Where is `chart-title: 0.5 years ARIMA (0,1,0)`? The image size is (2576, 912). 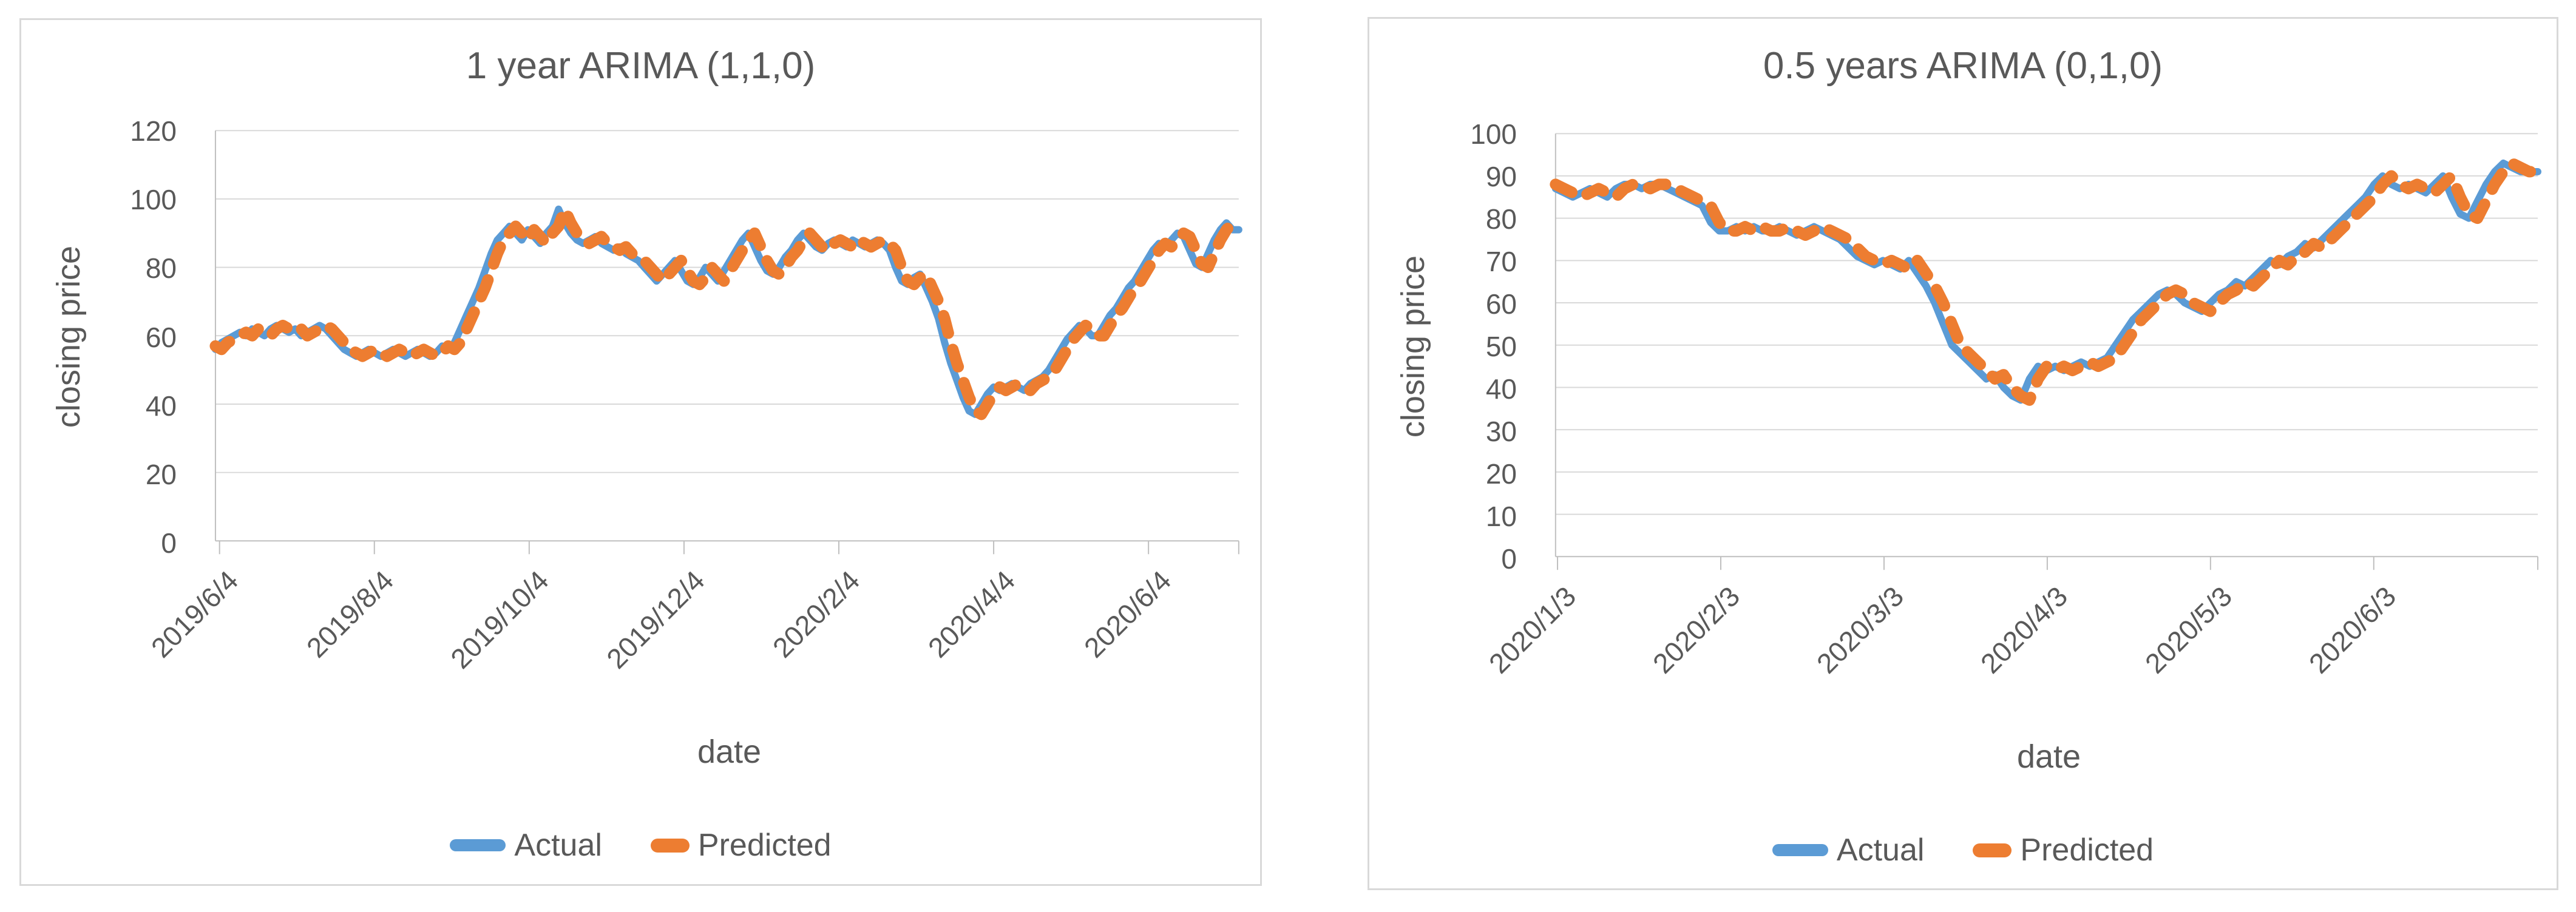 chart-title: 0.5 years ARIMA (0,1,0) is located at coordinates (1963, 66).